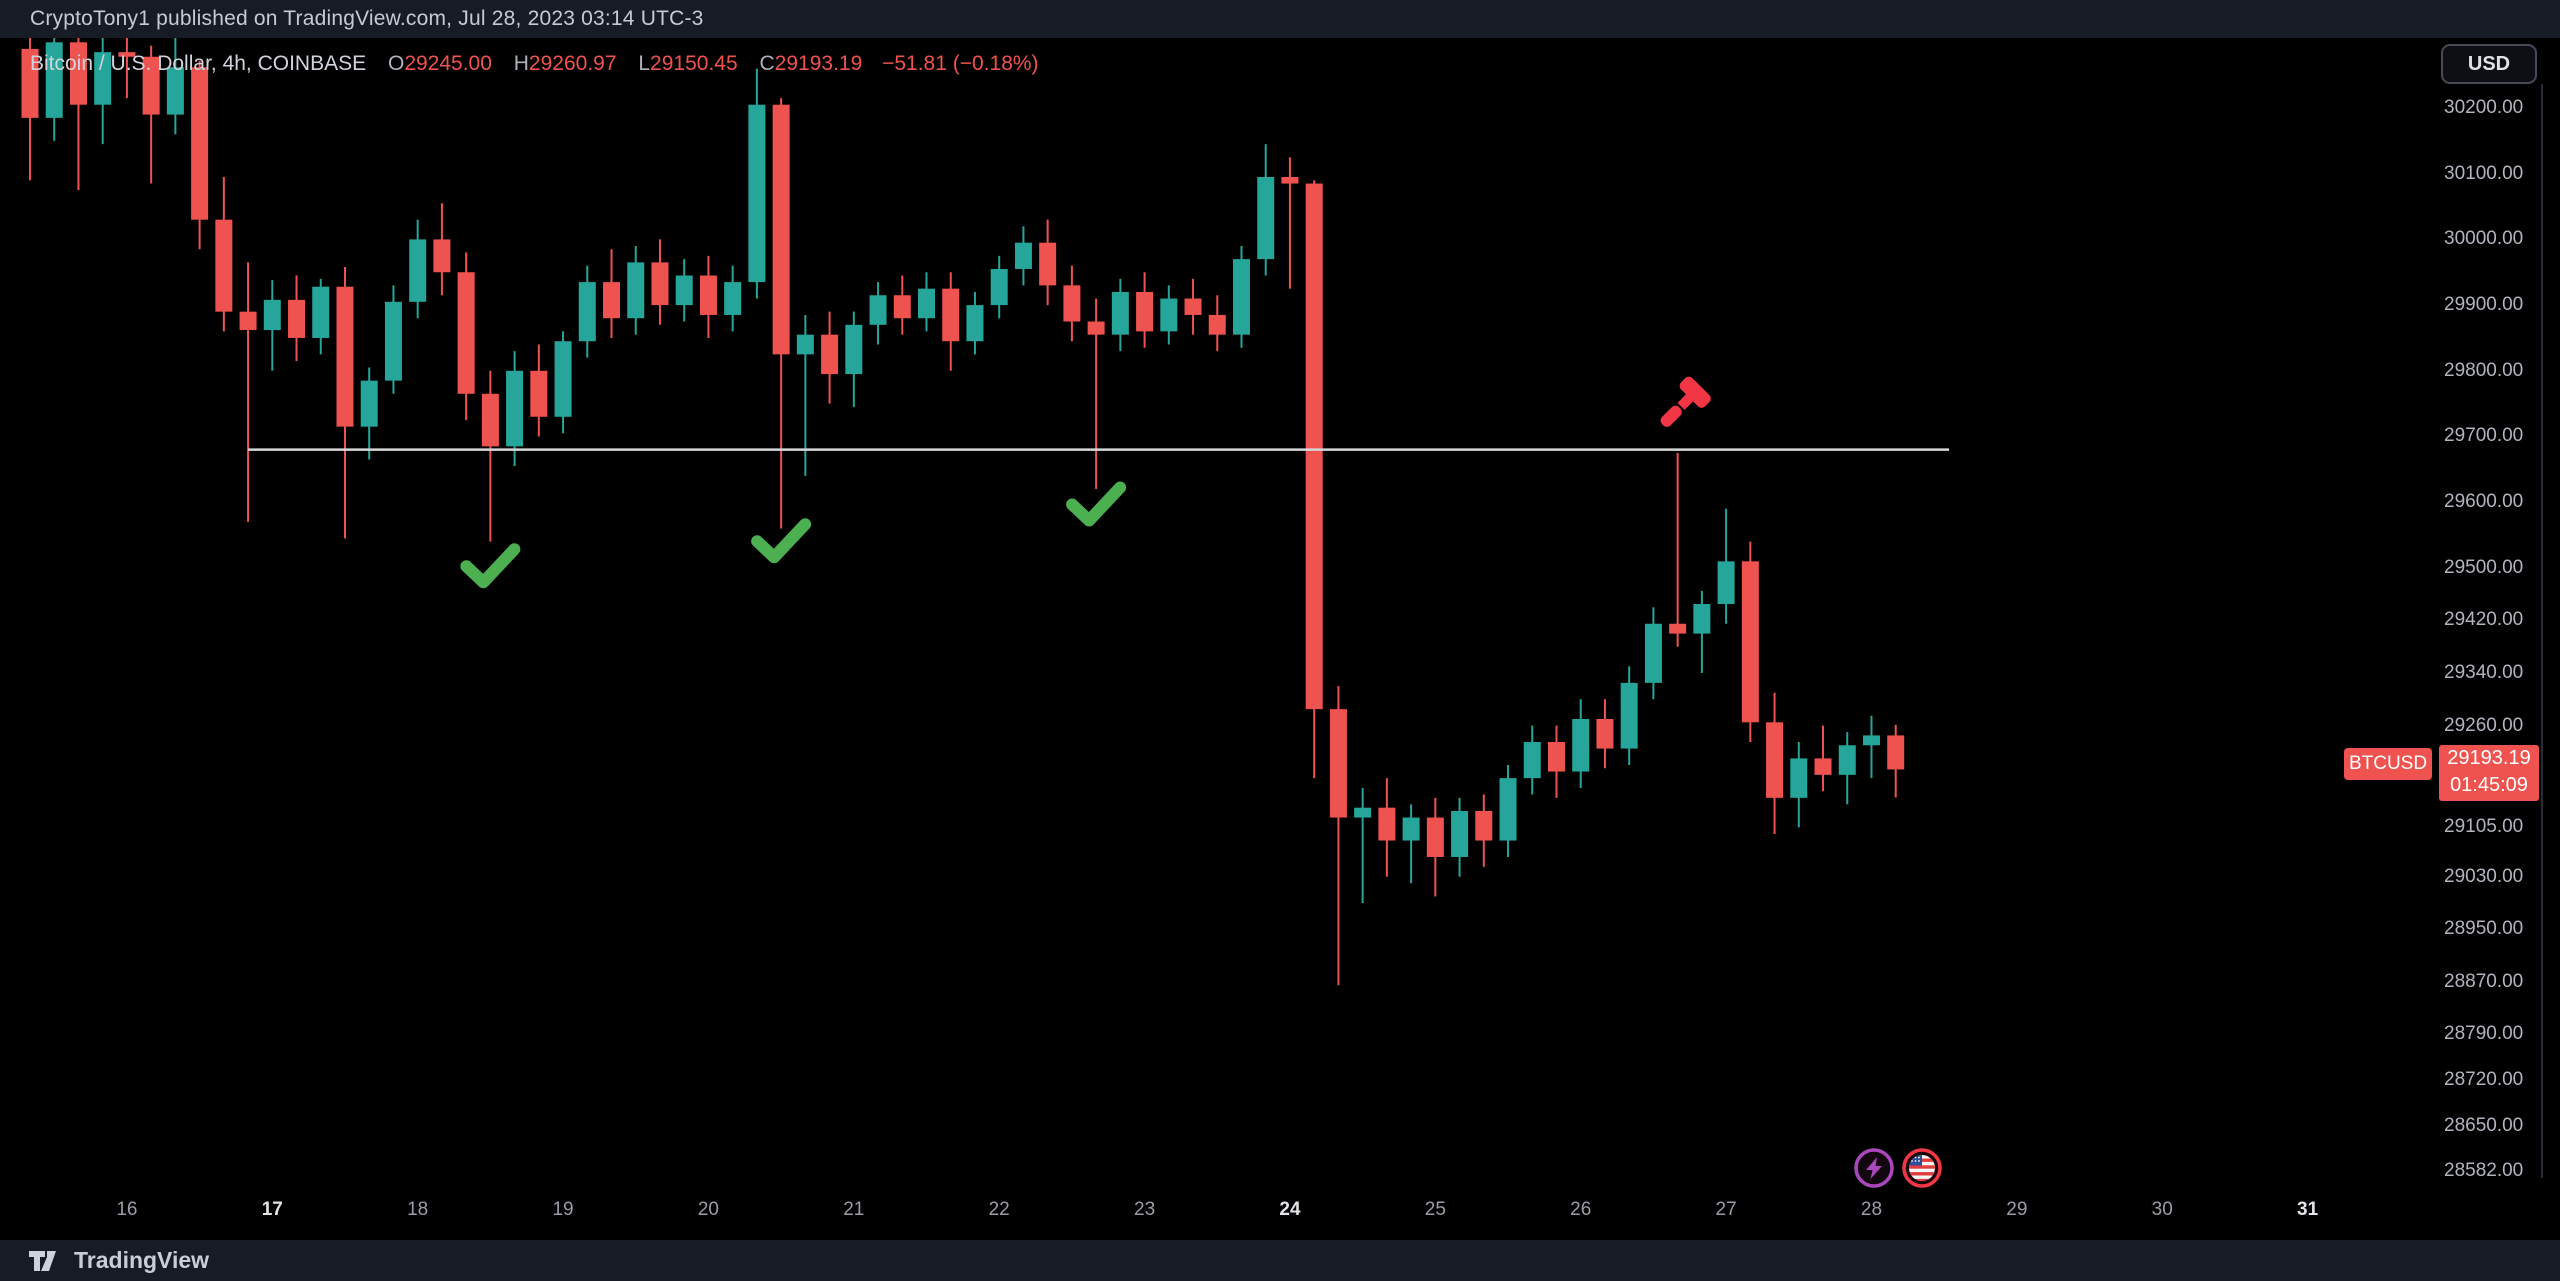 The image size is (2560, 1281). I want to click on price-tick: 29260.00, so click(2484, 725).